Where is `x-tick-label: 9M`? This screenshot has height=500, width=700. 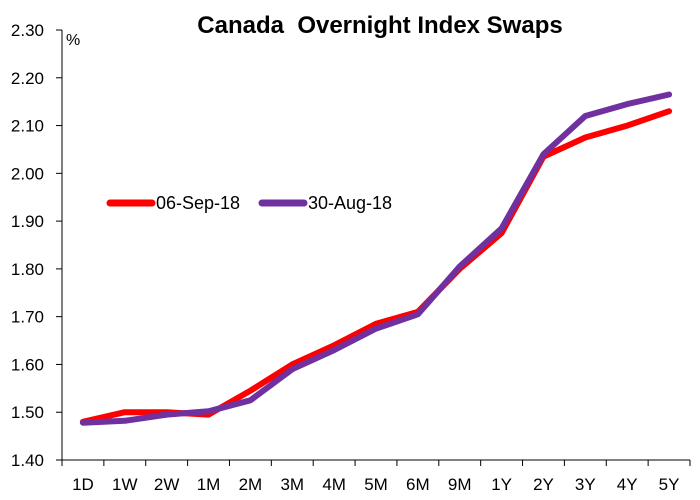 x-tick-label: 9M is located at coordinates (460, 484).